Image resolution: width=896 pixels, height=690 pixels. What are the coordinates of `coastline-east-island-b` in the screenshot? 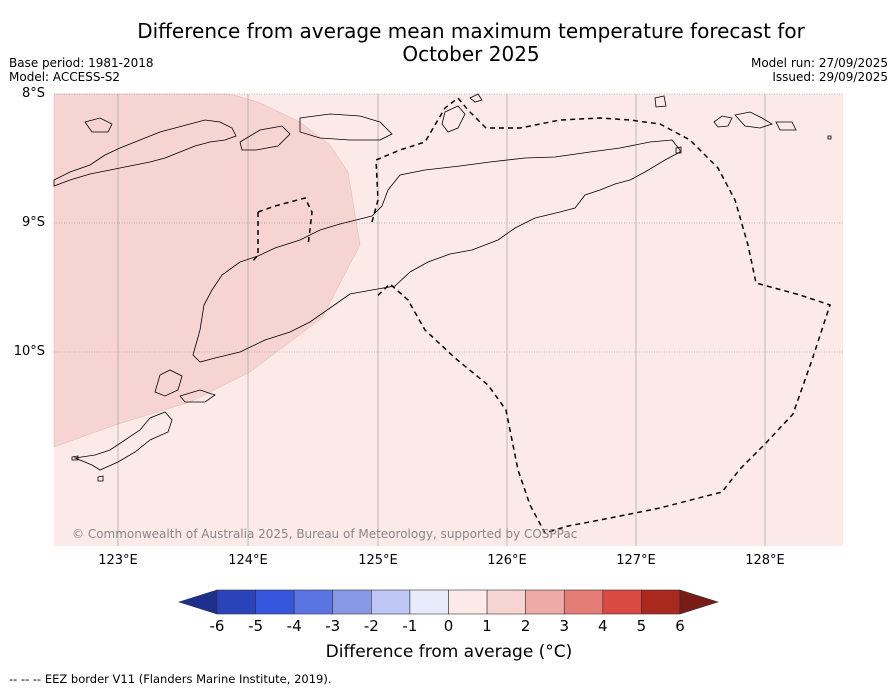 It's located at (753, 120).